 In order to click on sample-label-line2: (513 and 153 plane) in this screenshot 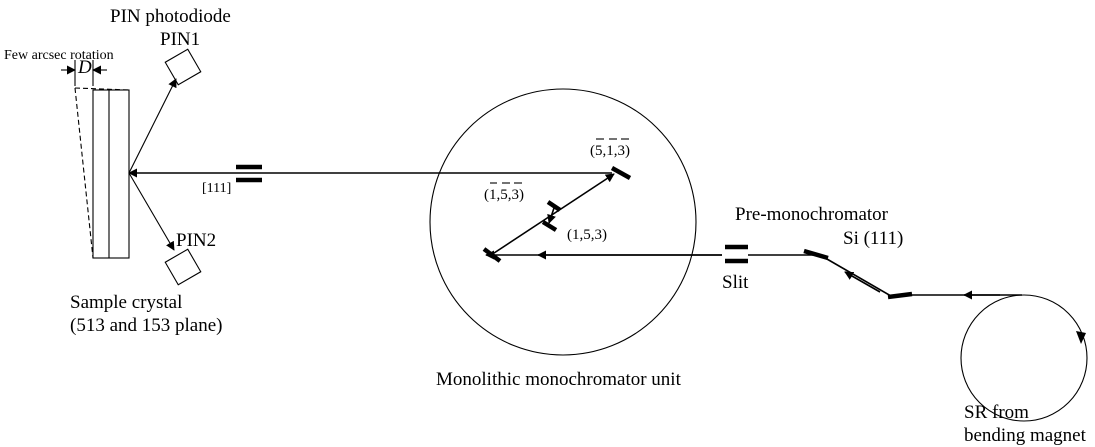, I will do `click(146, 325)`.